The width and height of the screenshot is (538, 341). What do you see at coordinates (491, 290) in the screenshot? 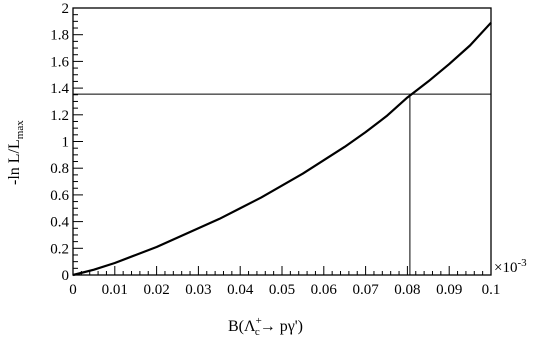
I see `x-tick-label: 0.1` at bounding box center [491, 290].